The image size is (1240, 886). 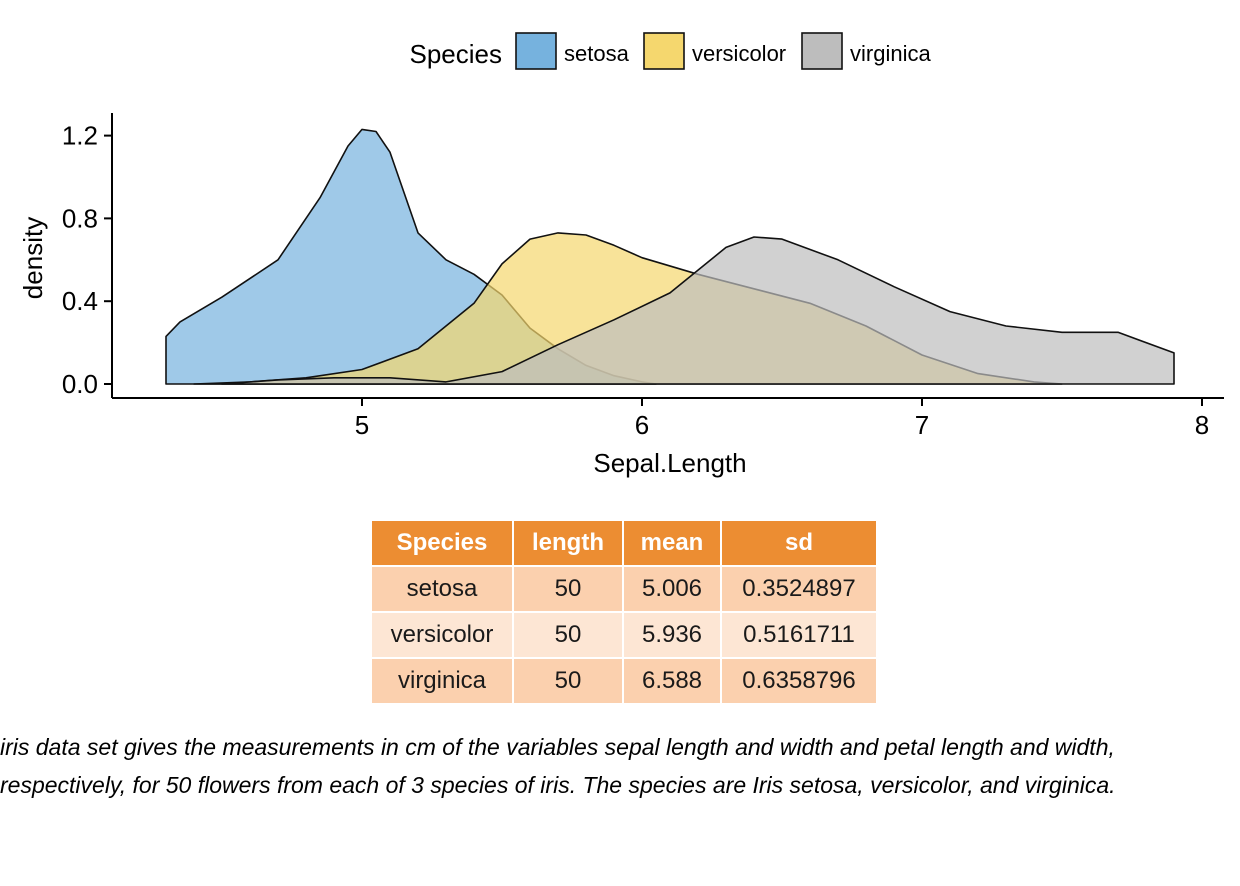 What do you see at coordinates (80, 301) in the screenshot?
I see `y-tick-label: 0.4` at bounding box center [80, 301].